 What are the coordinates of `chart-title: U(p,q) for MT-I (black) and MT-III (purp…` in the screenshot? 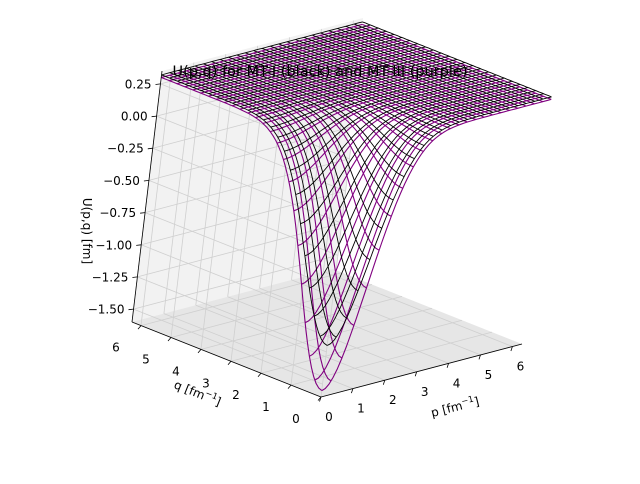 It's located at (320, 72).